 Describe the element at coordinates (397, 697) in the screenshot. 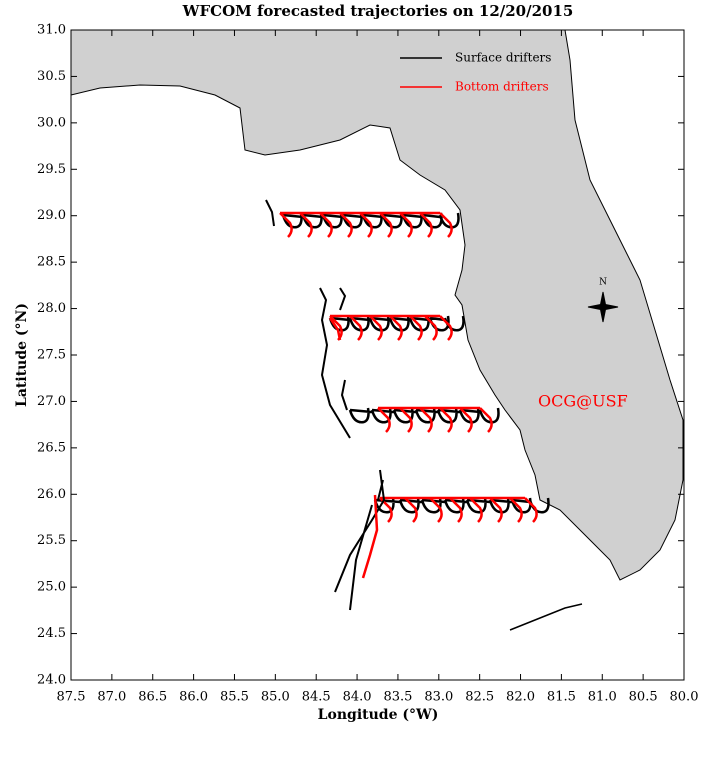

I see `x-tick-label: 83.5` at that location.